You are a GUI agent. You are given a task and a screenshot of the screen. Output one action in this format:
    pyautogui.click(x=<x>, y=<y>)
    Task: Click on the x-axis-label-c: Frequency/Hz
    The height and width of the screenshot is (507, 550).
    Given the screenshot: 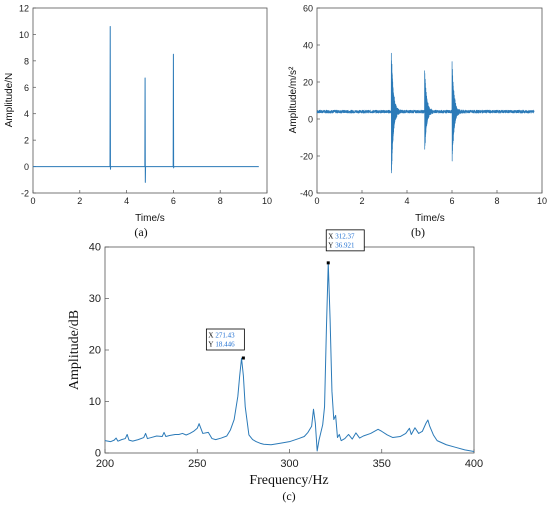 What is the action you would take?
    pyautogui.click(x=288, y=480)
    